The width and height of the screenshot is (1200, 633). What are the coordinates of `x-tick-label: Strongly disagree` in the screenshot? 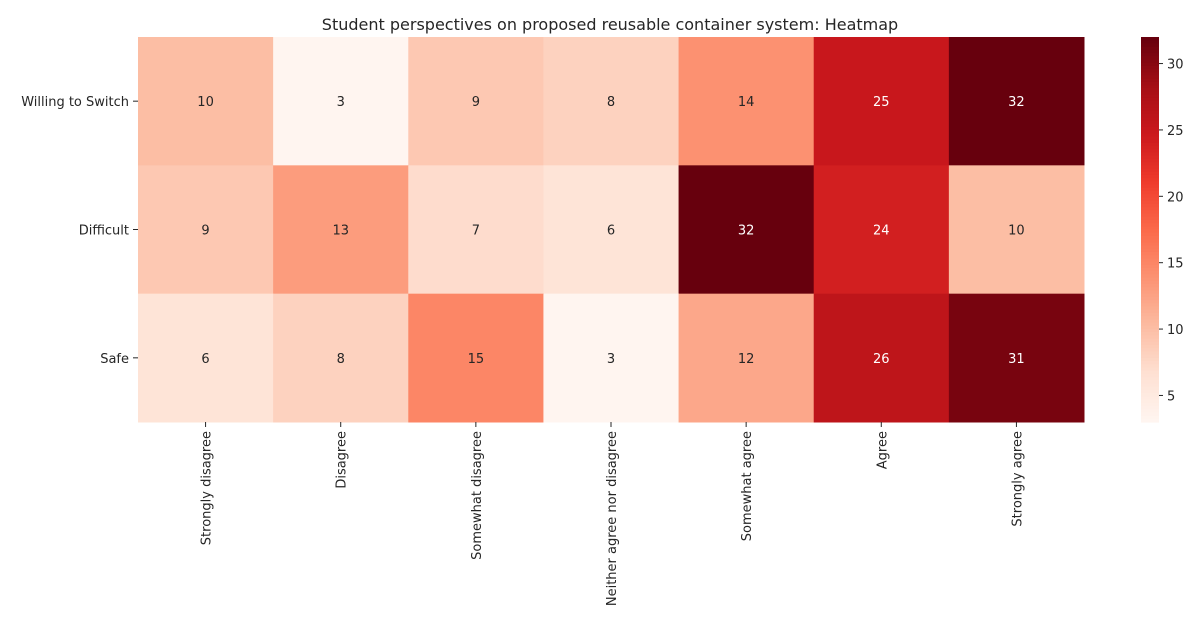 It's located at (207, 488).